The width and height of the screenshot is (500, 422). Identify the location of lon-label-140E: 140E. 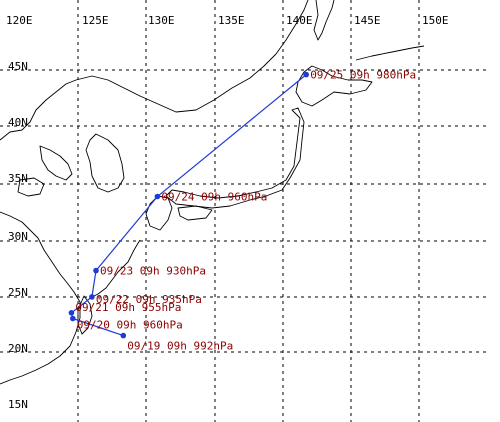
(299, 20).